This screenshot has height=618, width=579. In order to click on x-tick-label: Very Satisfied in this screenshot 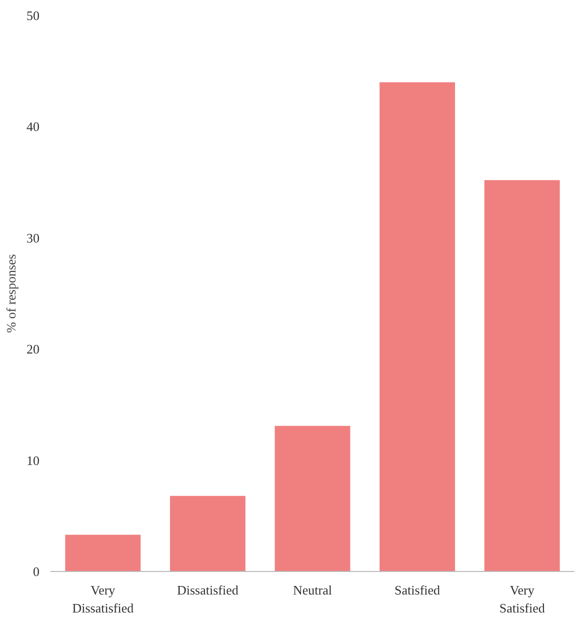, I will do `click(522, 599)`.